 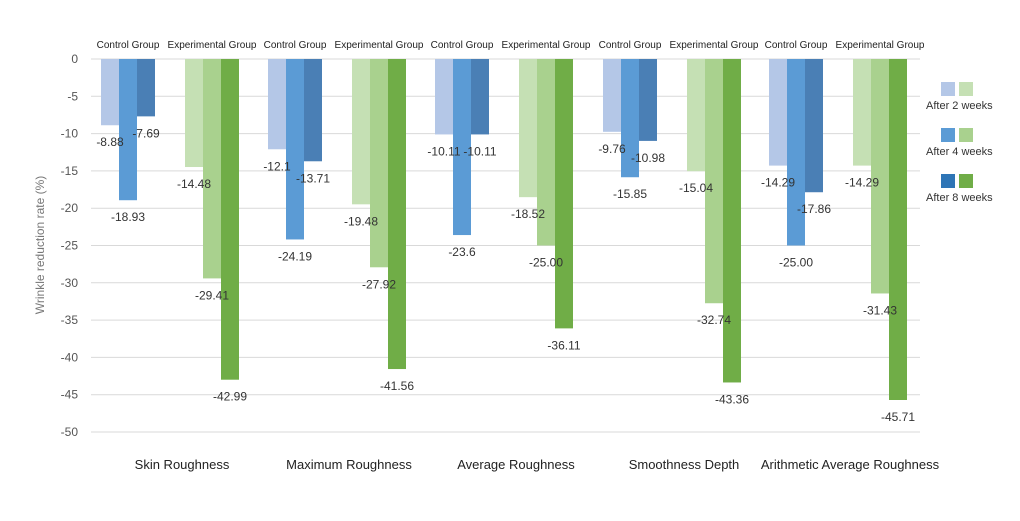 I want to click on category-label: Maximum Roughness, so click(x=349, y=464).